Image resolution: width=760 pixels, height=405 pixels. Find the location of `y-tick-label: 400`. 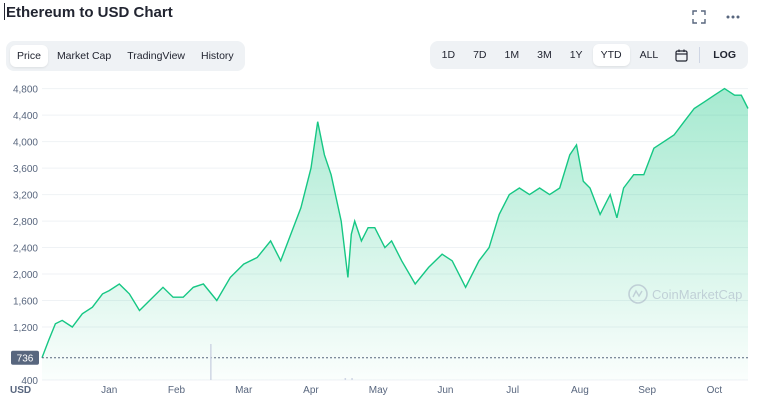

y-tick-label: 400 is located at coordinates (29, 381).